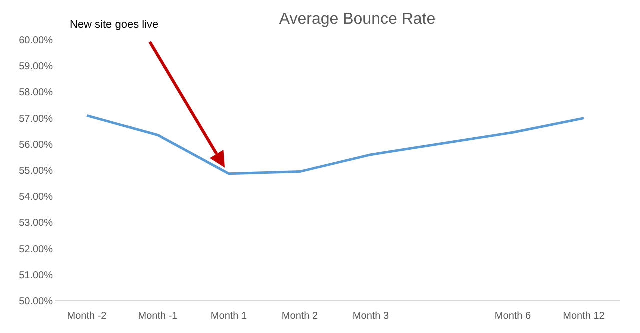  I want to click on y-tick-label: 53.00%, so click(36, 224).